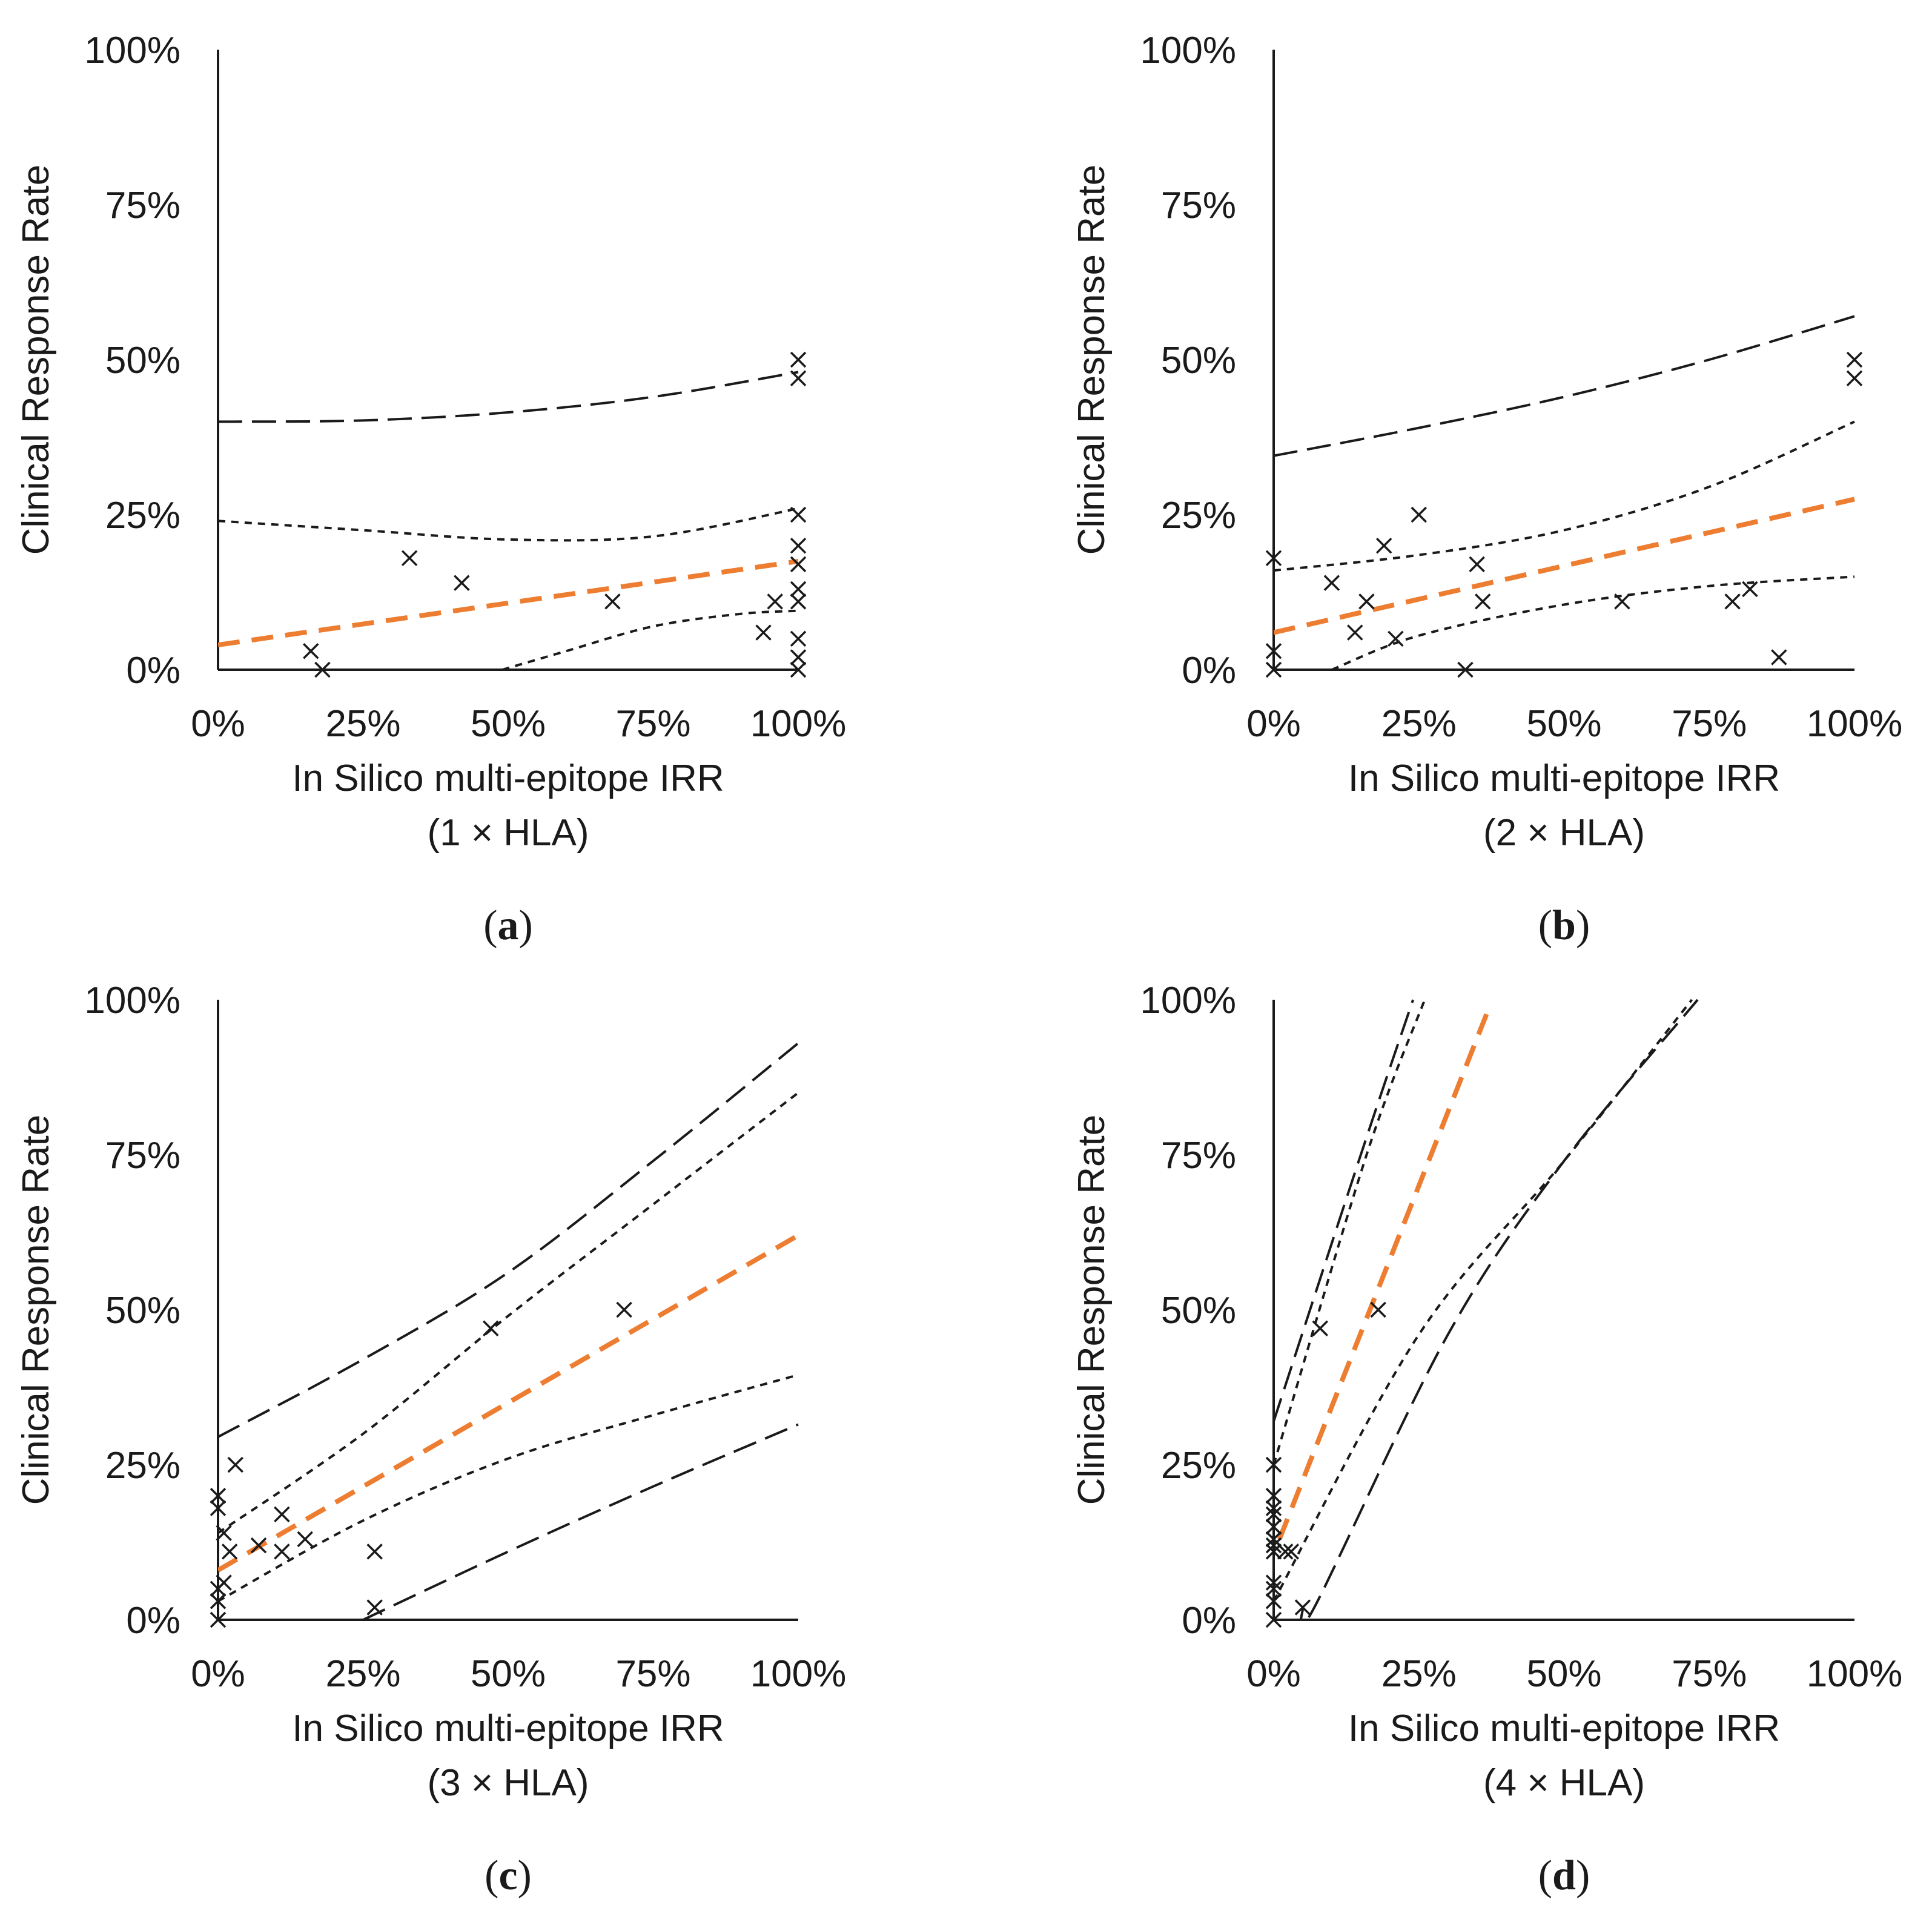 The image size is (1932, 1905). What do you see at coordinates (508, 833) in the screenshot?
I see `x-axis-subtitle: (1 × HLA)` at bounding box center [508, 833].